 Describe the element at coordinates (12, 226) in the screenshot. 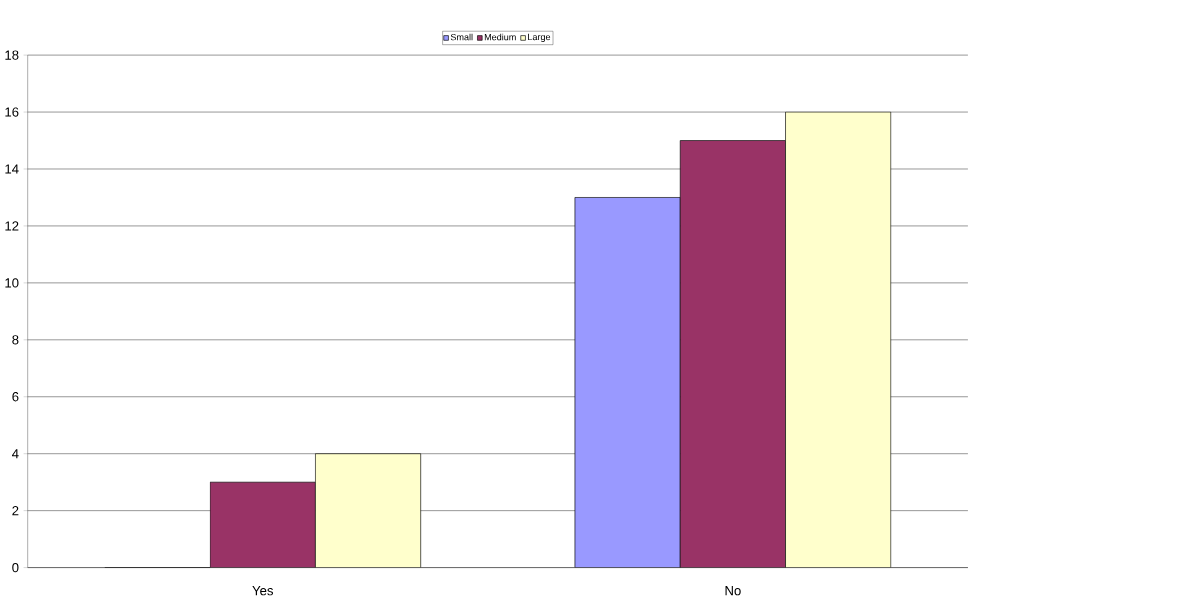

I see `y-tick-label: 12` at that location.